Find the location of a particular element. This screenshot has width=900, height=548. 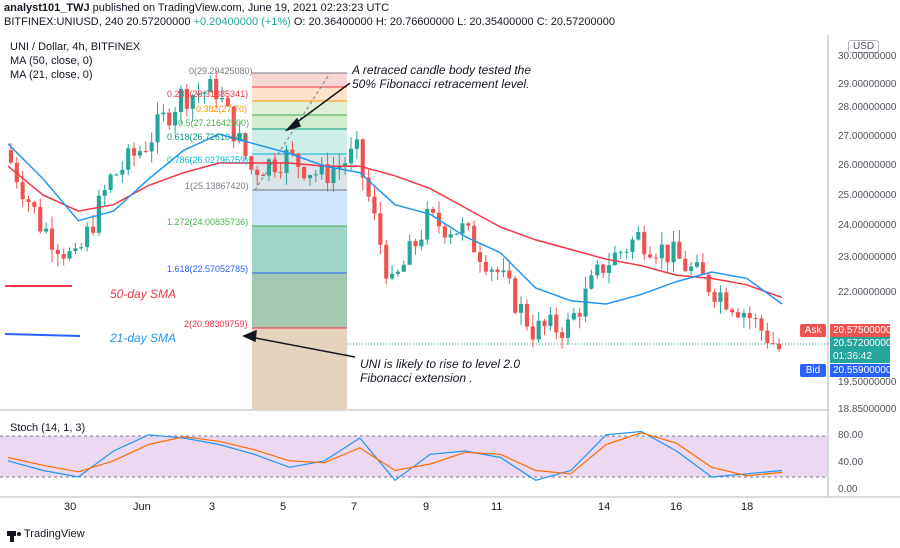

price-tick: 18.85000000 is located at coordinates (867, 409).